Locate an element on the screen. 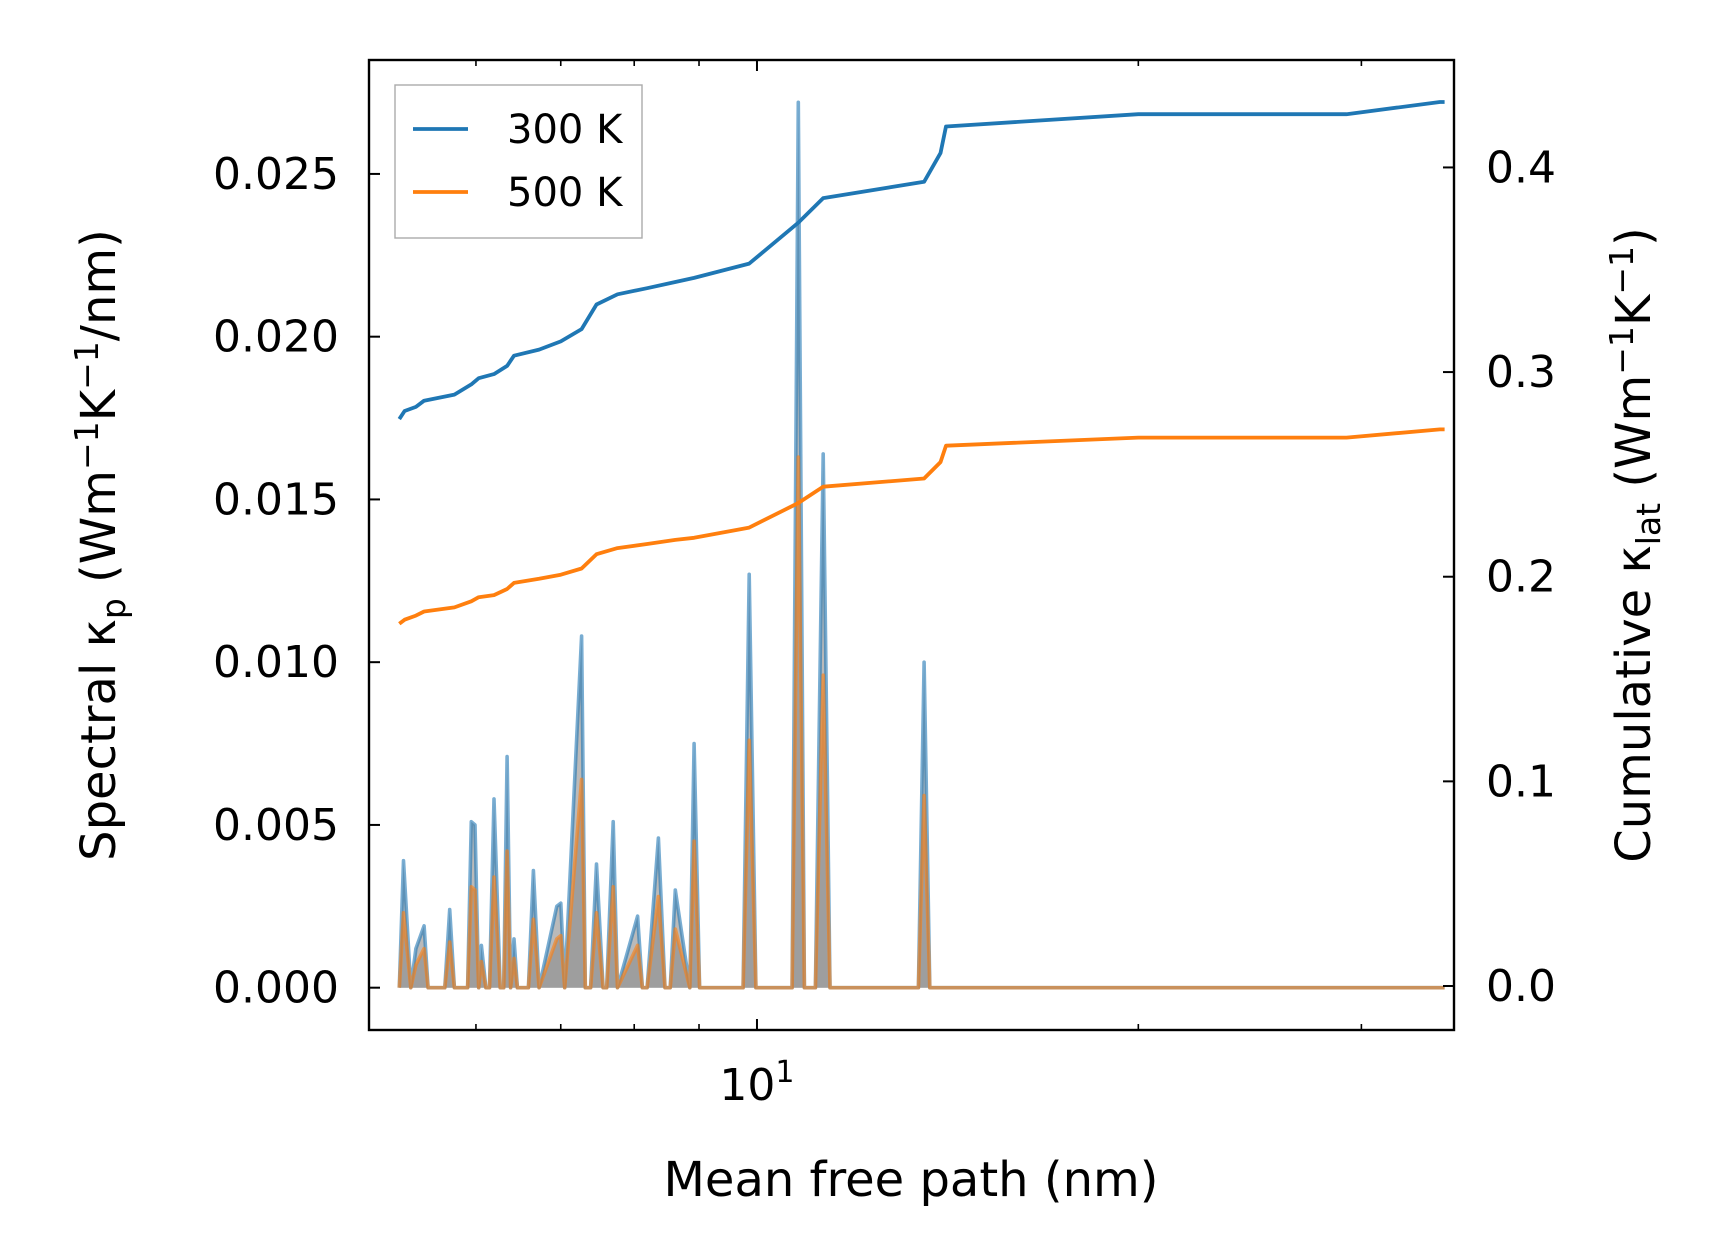 The height and width of the screenshot is (1253, 1716). y-right-label-sub: lat is located at coordinates (1648, 524).